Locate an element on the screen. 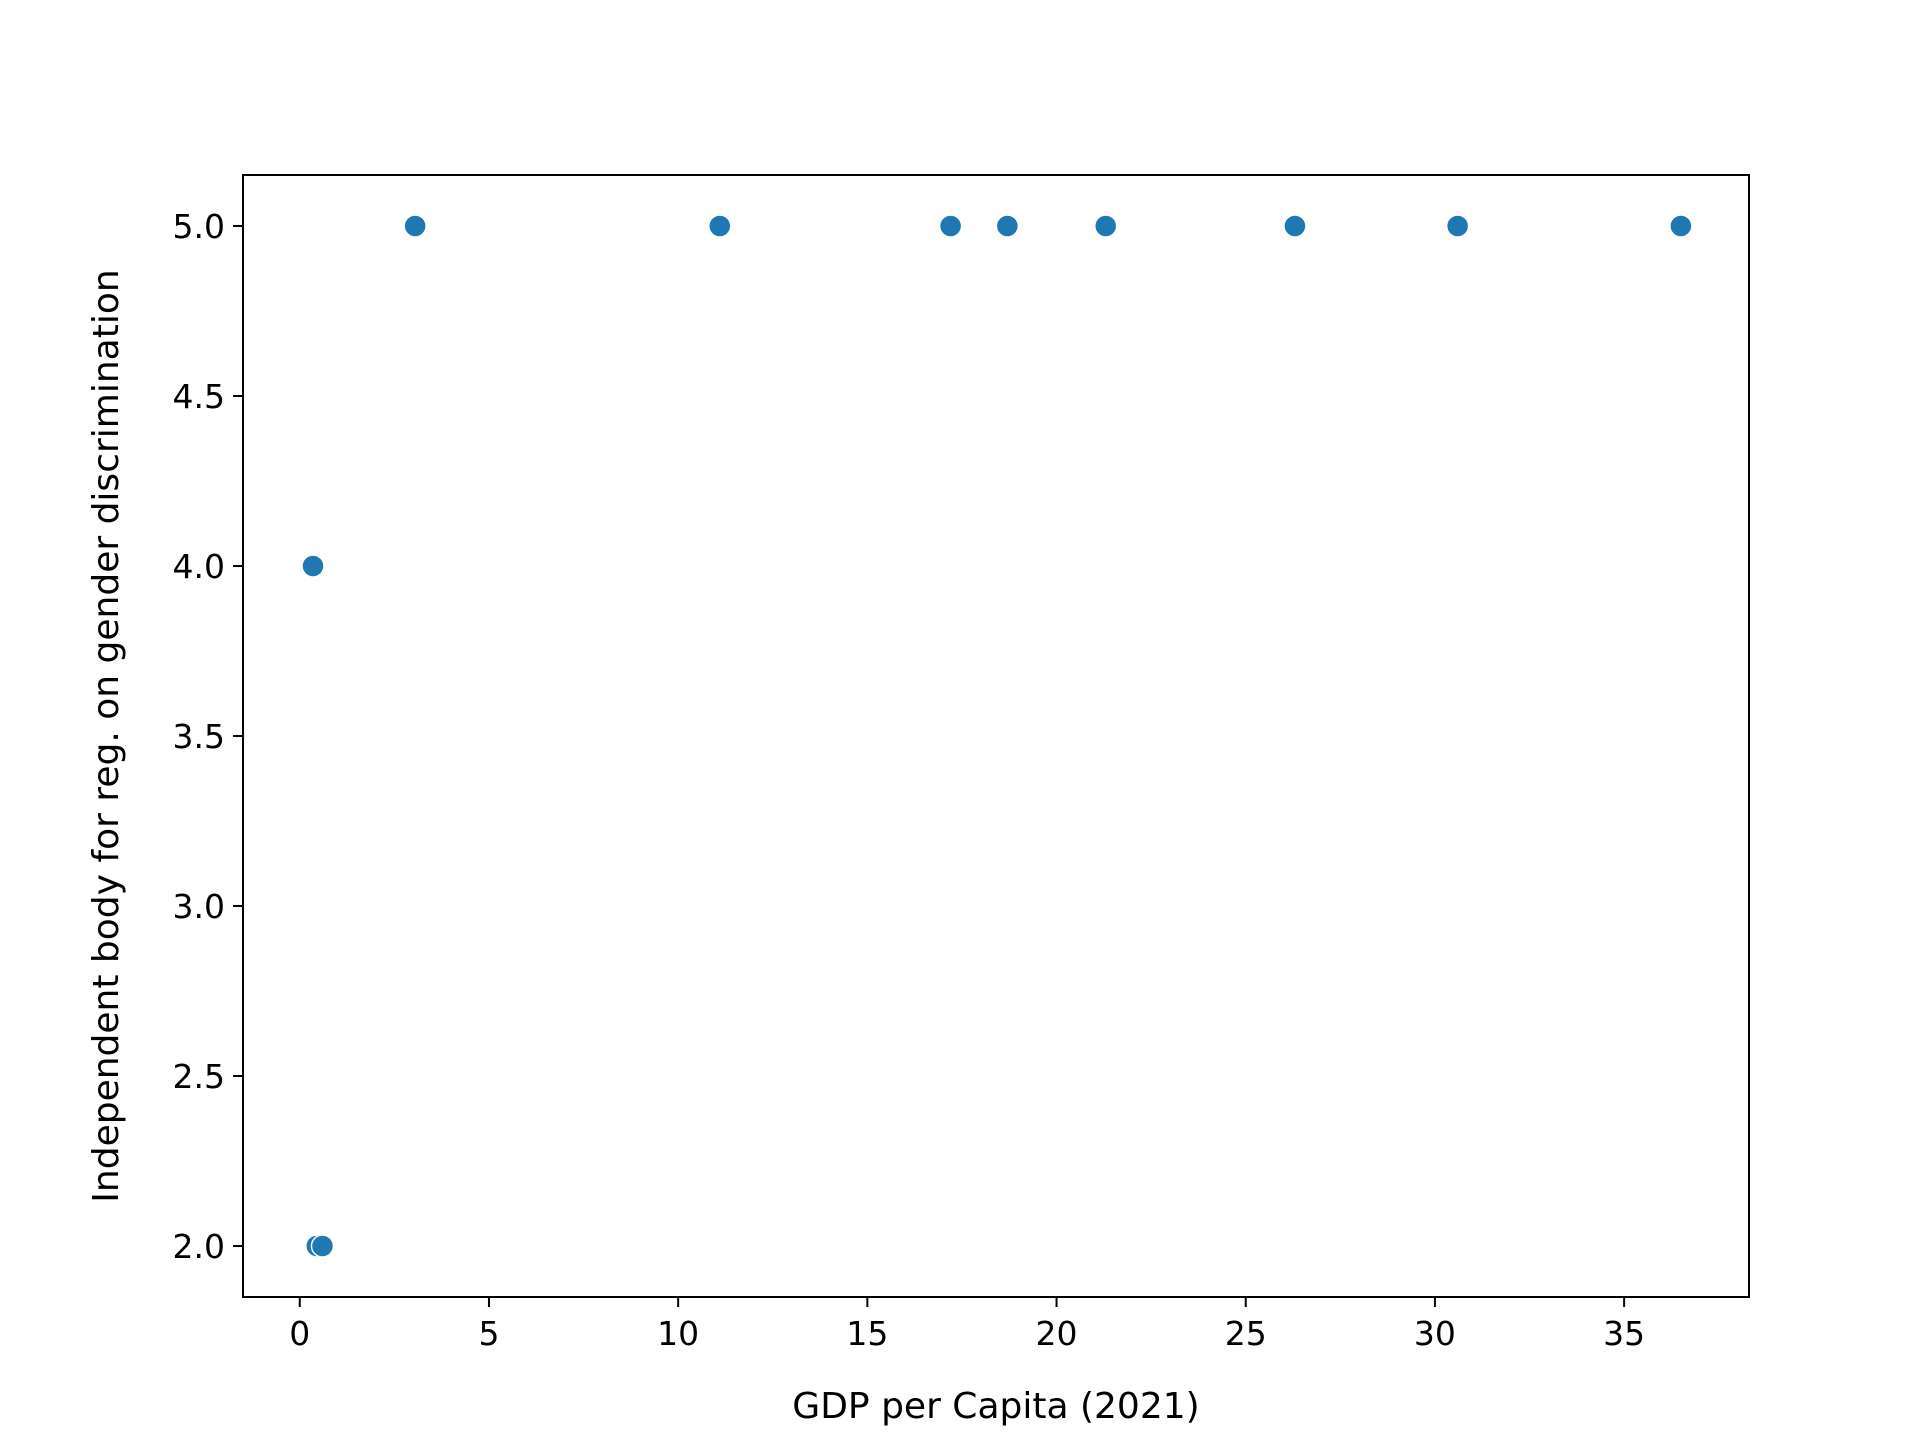 Image resolution: width=1920 pixels, height=1440 pixels. x-tick-label: 10 is located at coordinates (678, 1333).